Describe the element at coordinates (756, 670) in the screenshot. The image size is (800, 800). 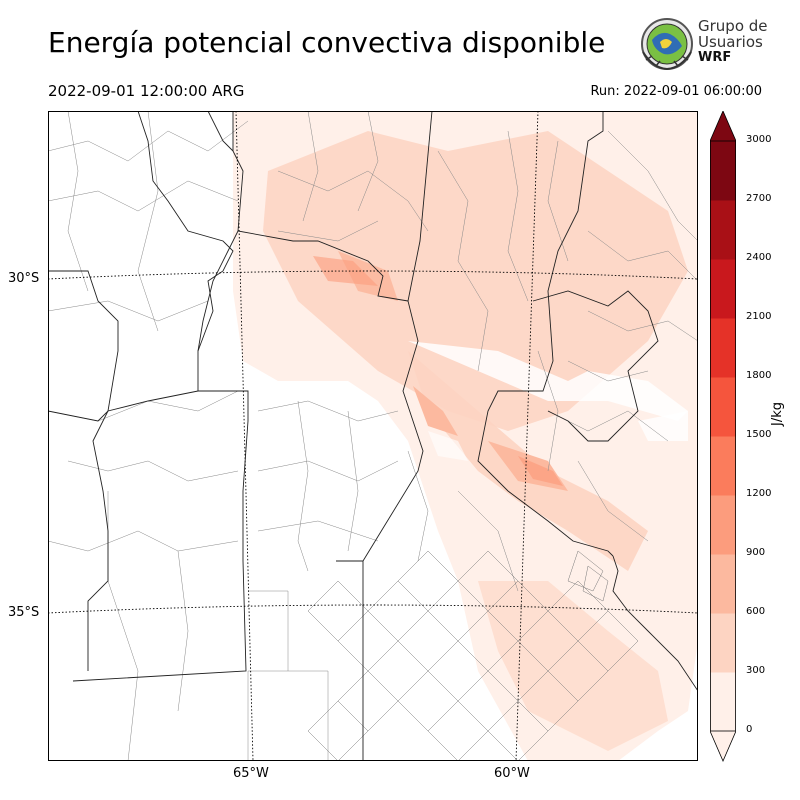
I see `colorbar-tick-label: 300` at that location.